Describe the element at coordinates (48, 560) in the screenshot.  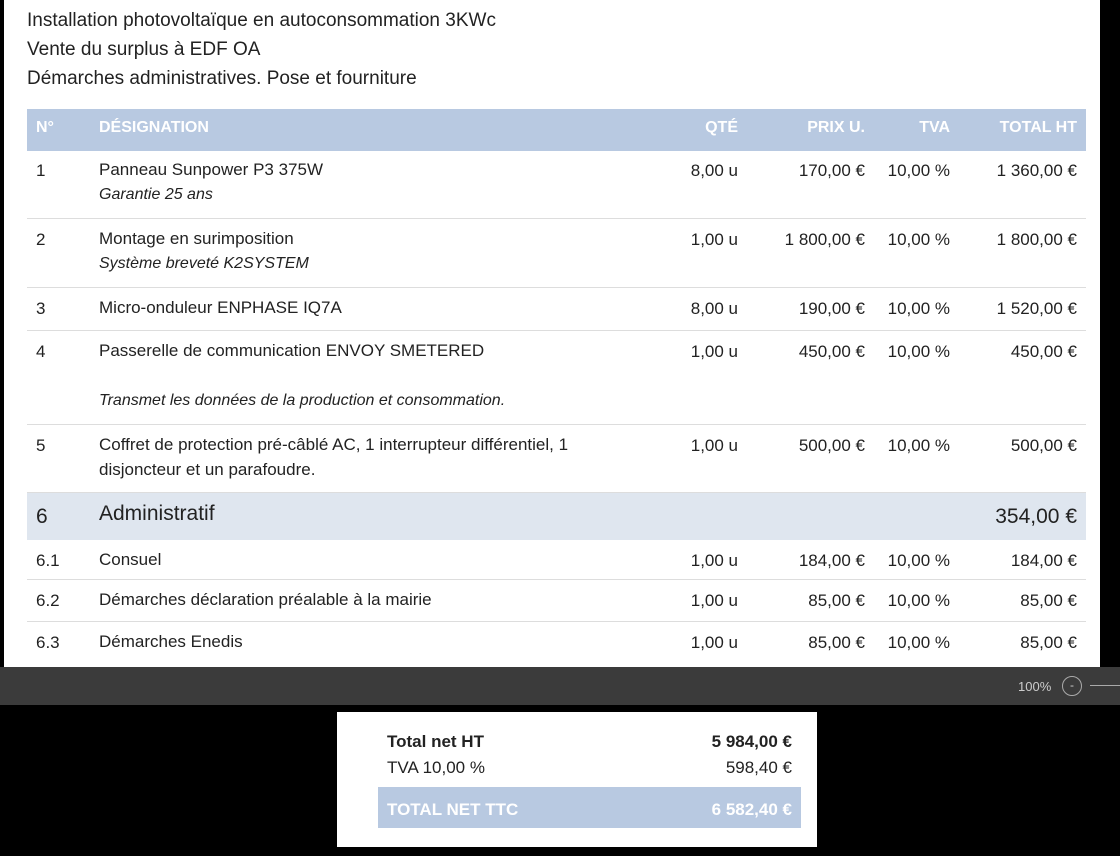
I see `cell-no: 6.1` at that location.